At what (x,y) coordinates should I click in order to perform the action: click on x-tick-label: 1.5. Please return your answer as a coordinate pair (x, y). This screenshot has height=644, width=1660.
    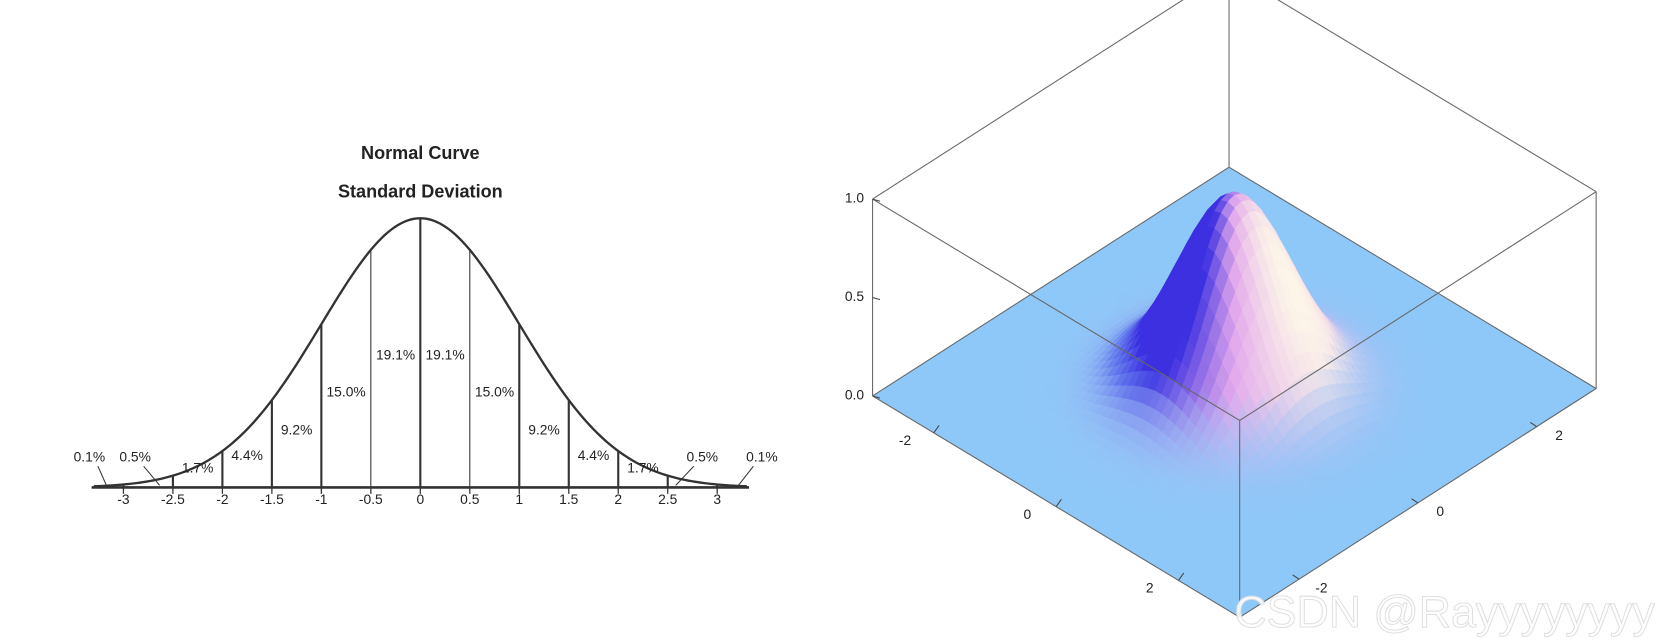
    Looking at the image, I should click on (569, 499).